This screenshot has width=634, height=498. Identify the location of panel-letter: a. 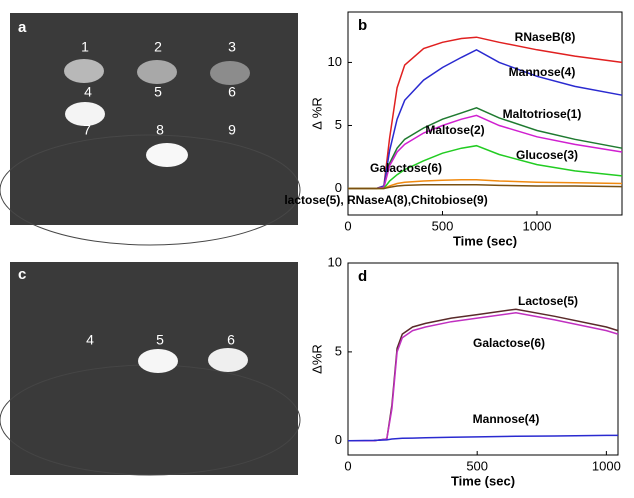
(22, 27).